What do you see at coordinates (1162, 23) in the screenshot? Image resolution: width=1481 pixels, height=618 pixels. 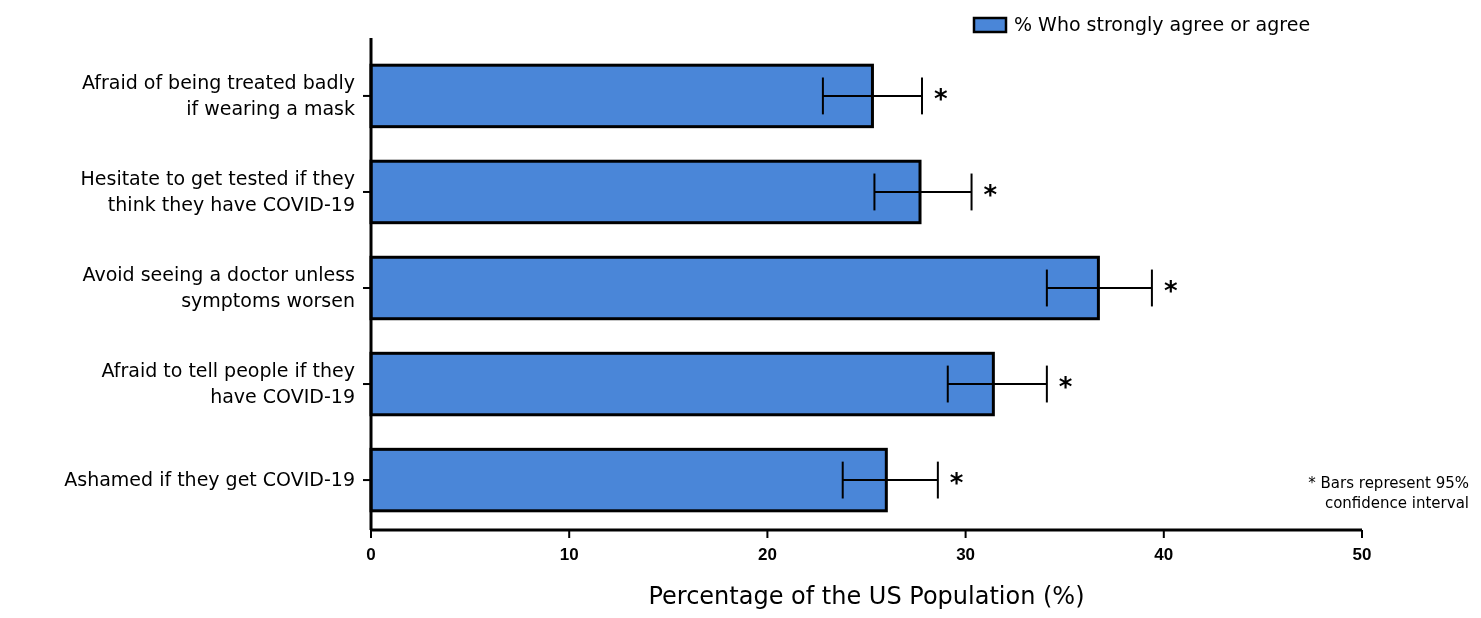 I see `legend-label: % Who strongly agree or agree` at bounding box center [1162, 23].